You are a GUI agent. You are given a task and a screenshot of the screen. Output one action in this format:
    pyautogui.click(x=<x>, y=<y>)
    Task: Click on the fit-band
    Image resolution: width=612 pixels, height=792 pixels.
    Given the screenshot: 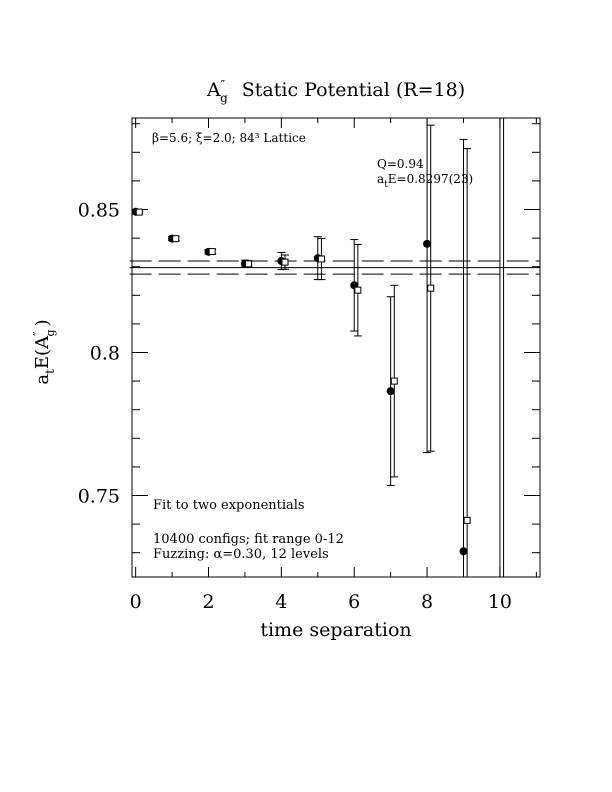 What is the action you would take?
    pyautogui.click(x=334, y=267)
    